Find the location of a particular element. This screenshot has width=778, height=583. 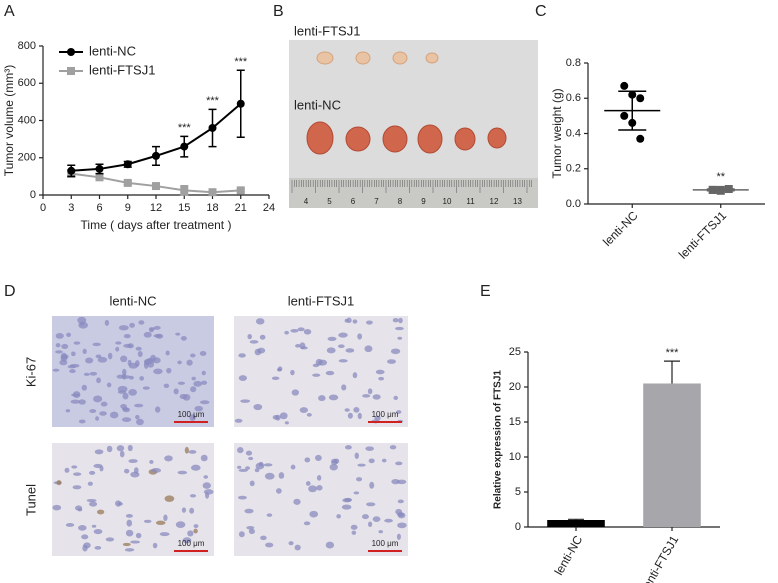

row-label: Ki-67 is located at coordinates (30, 372).